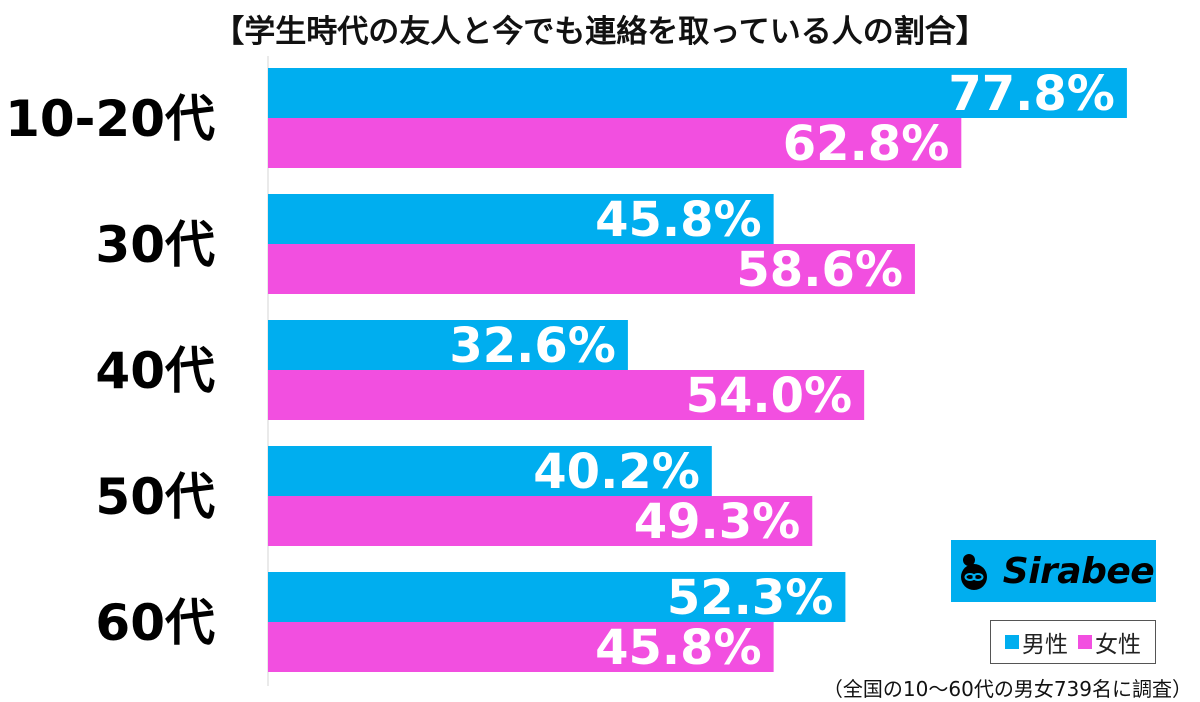 The width and height of the screenshot is (1200, 702). Describe the element at coordinates (1073, 642) in the screenshot. I see `legend: 男性 女性` at that location.